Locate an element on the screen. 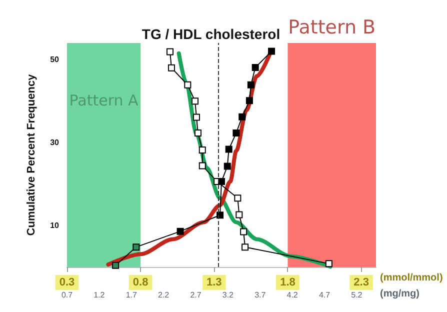 The height and width of the screenshot is (312, 447). y-tick-label: 10 is located at coordinates (55, 225).